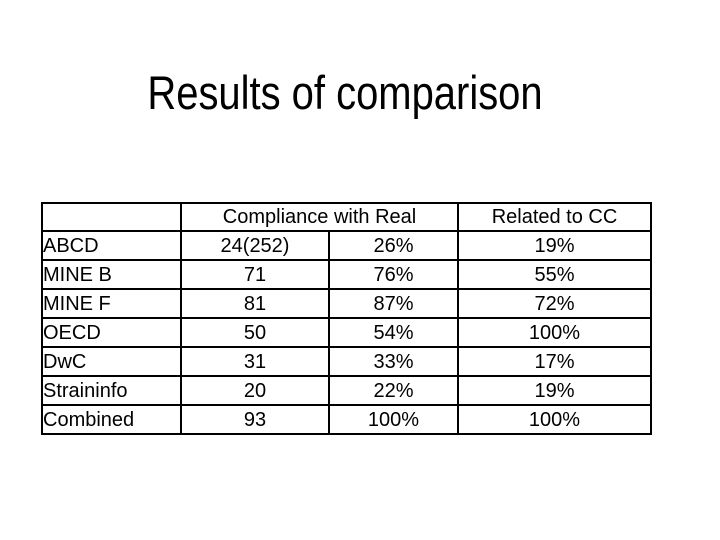  I want to click on cell-compliance-pct: 76%, so click(393, 274).